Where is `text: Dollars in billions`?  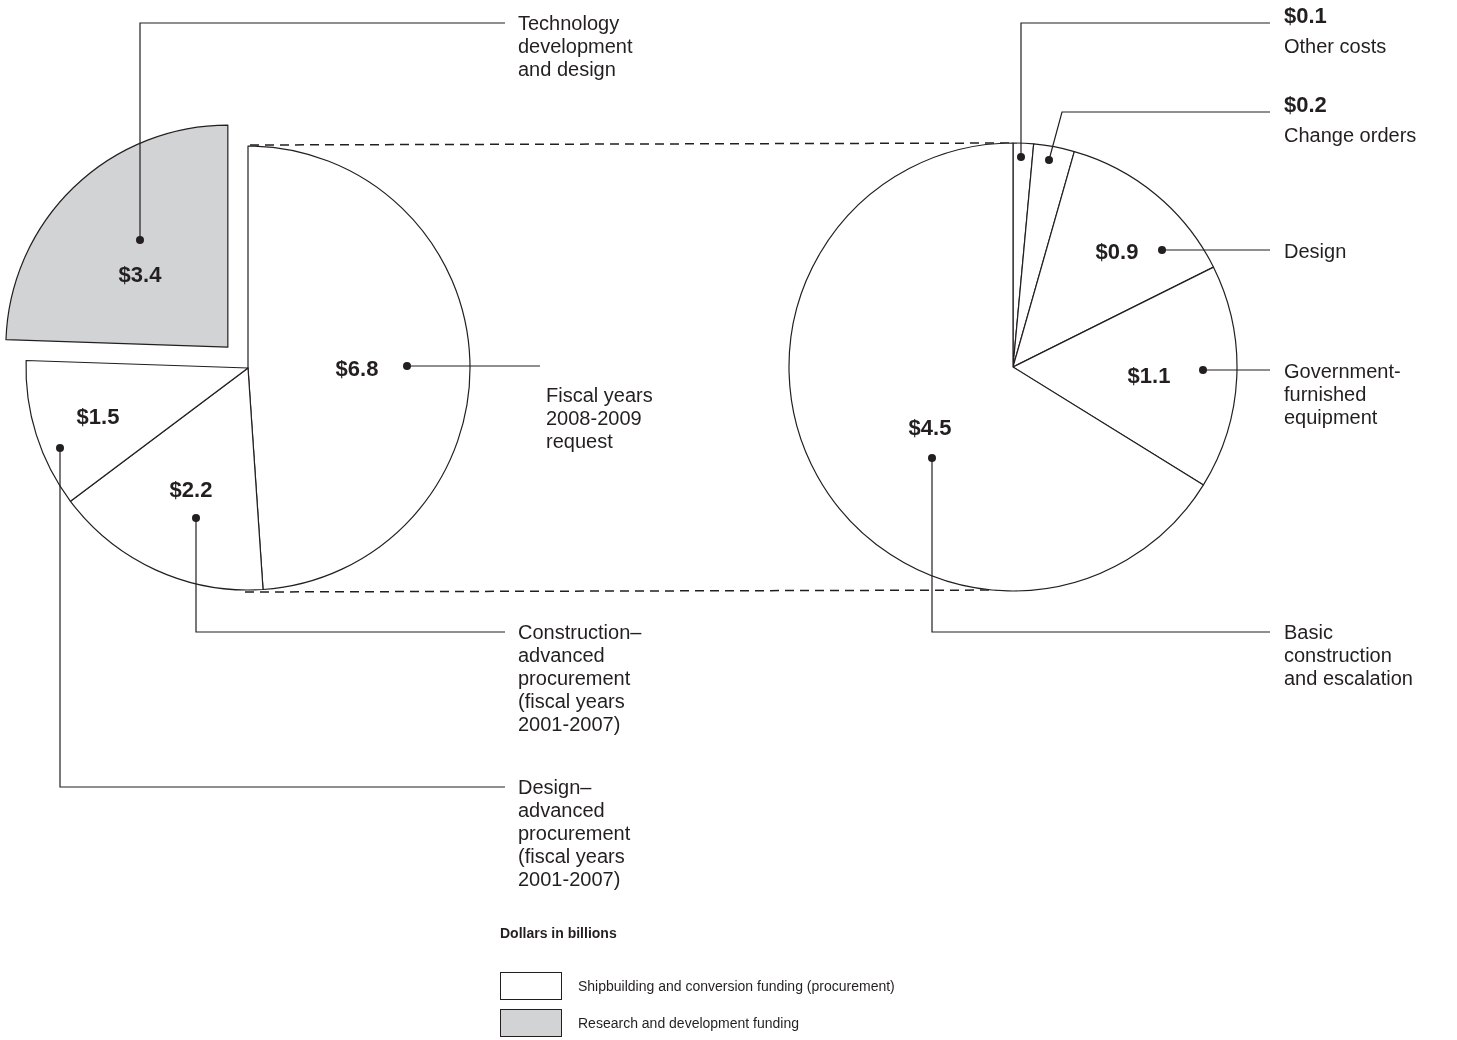 text: Dollars in billions is located at coordinates (558, 933).